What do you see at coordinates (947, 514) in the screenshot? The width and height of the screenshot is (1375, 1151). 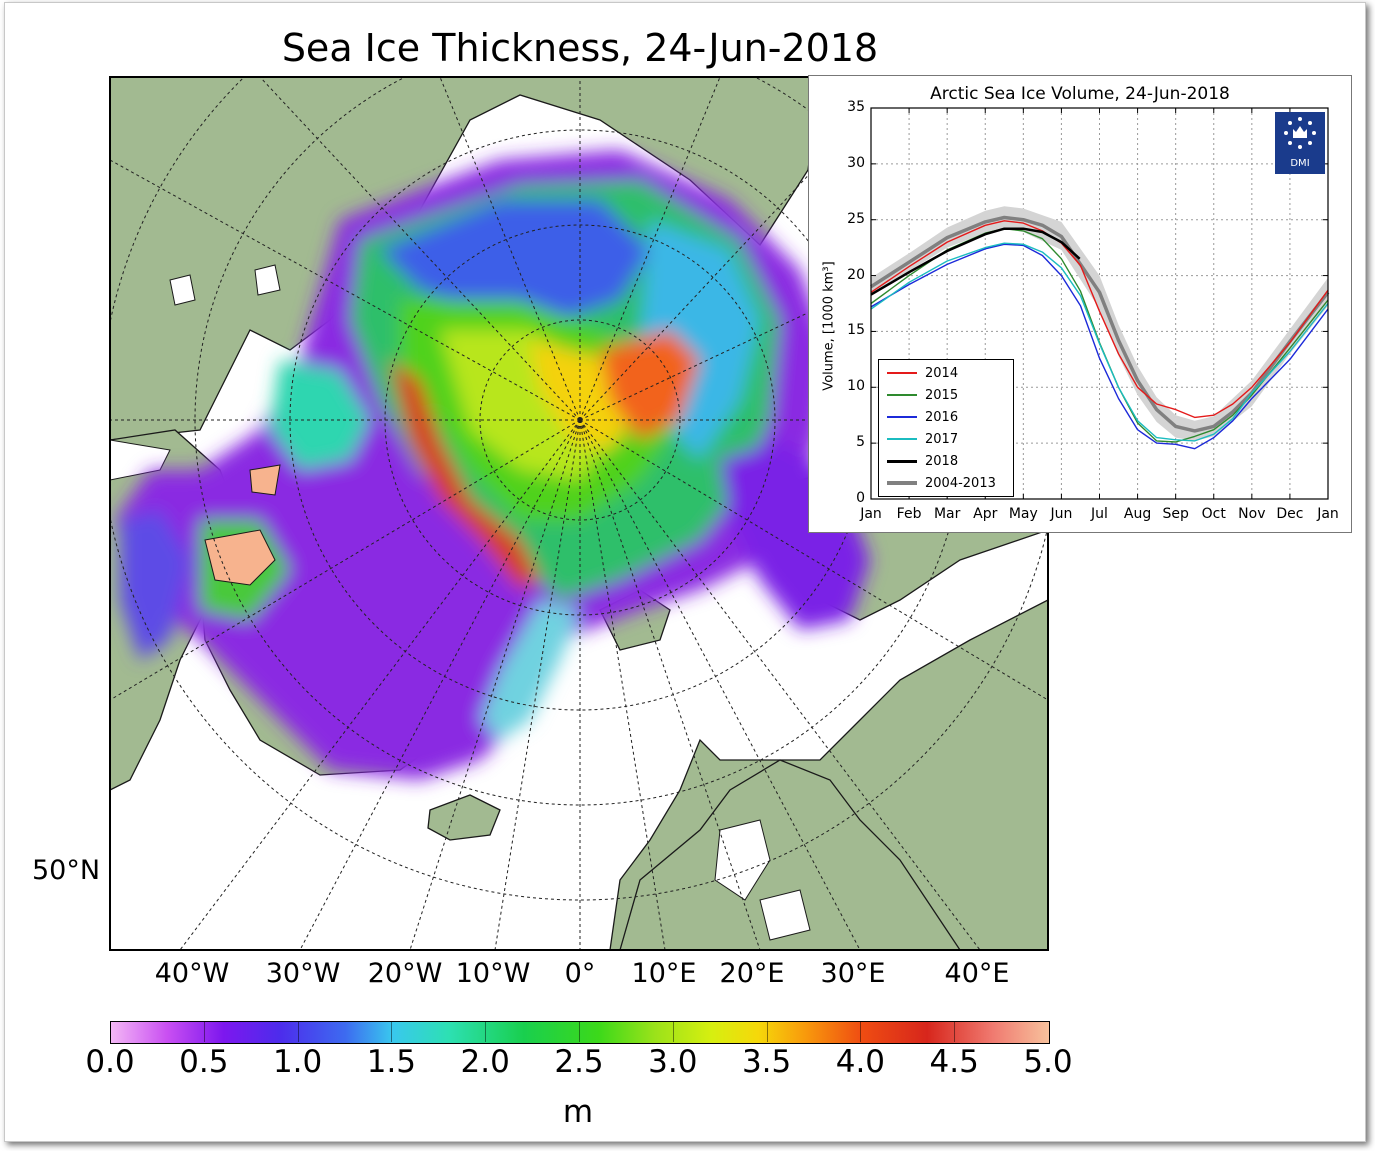 I see `x-tick-label: Mar` at bounding box center [947, 514].